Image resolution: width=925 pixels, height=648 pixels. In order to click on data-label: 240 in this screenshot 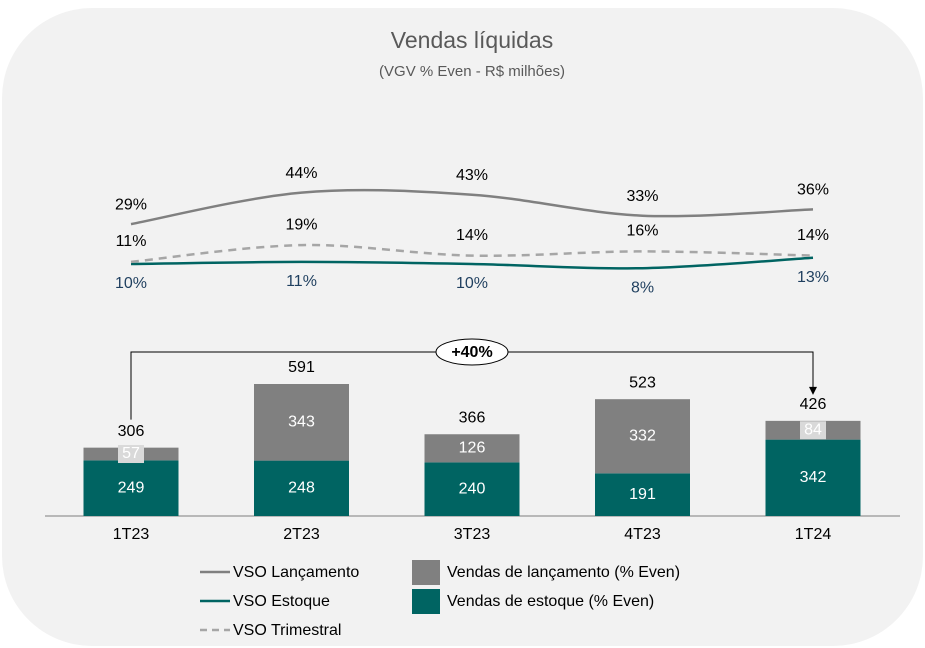, I will do `click(472, 488)`.